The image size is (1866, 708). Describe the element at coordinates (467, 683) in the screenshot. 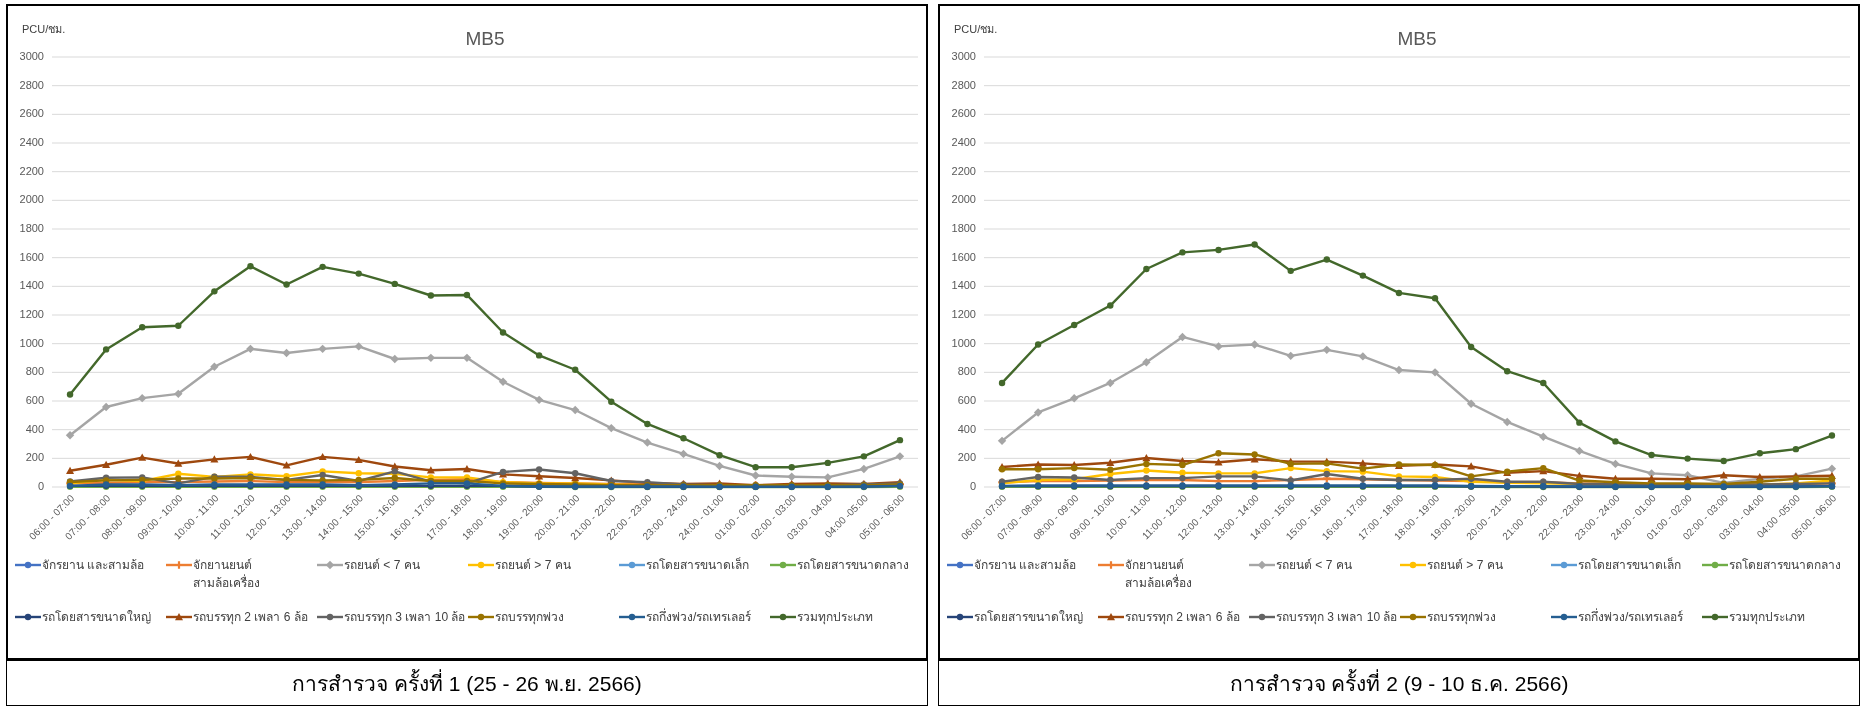

I see `text: การสำรวจ ครั้งที่ 1 (25 - 26 พ.ย. 2566)` at that location.